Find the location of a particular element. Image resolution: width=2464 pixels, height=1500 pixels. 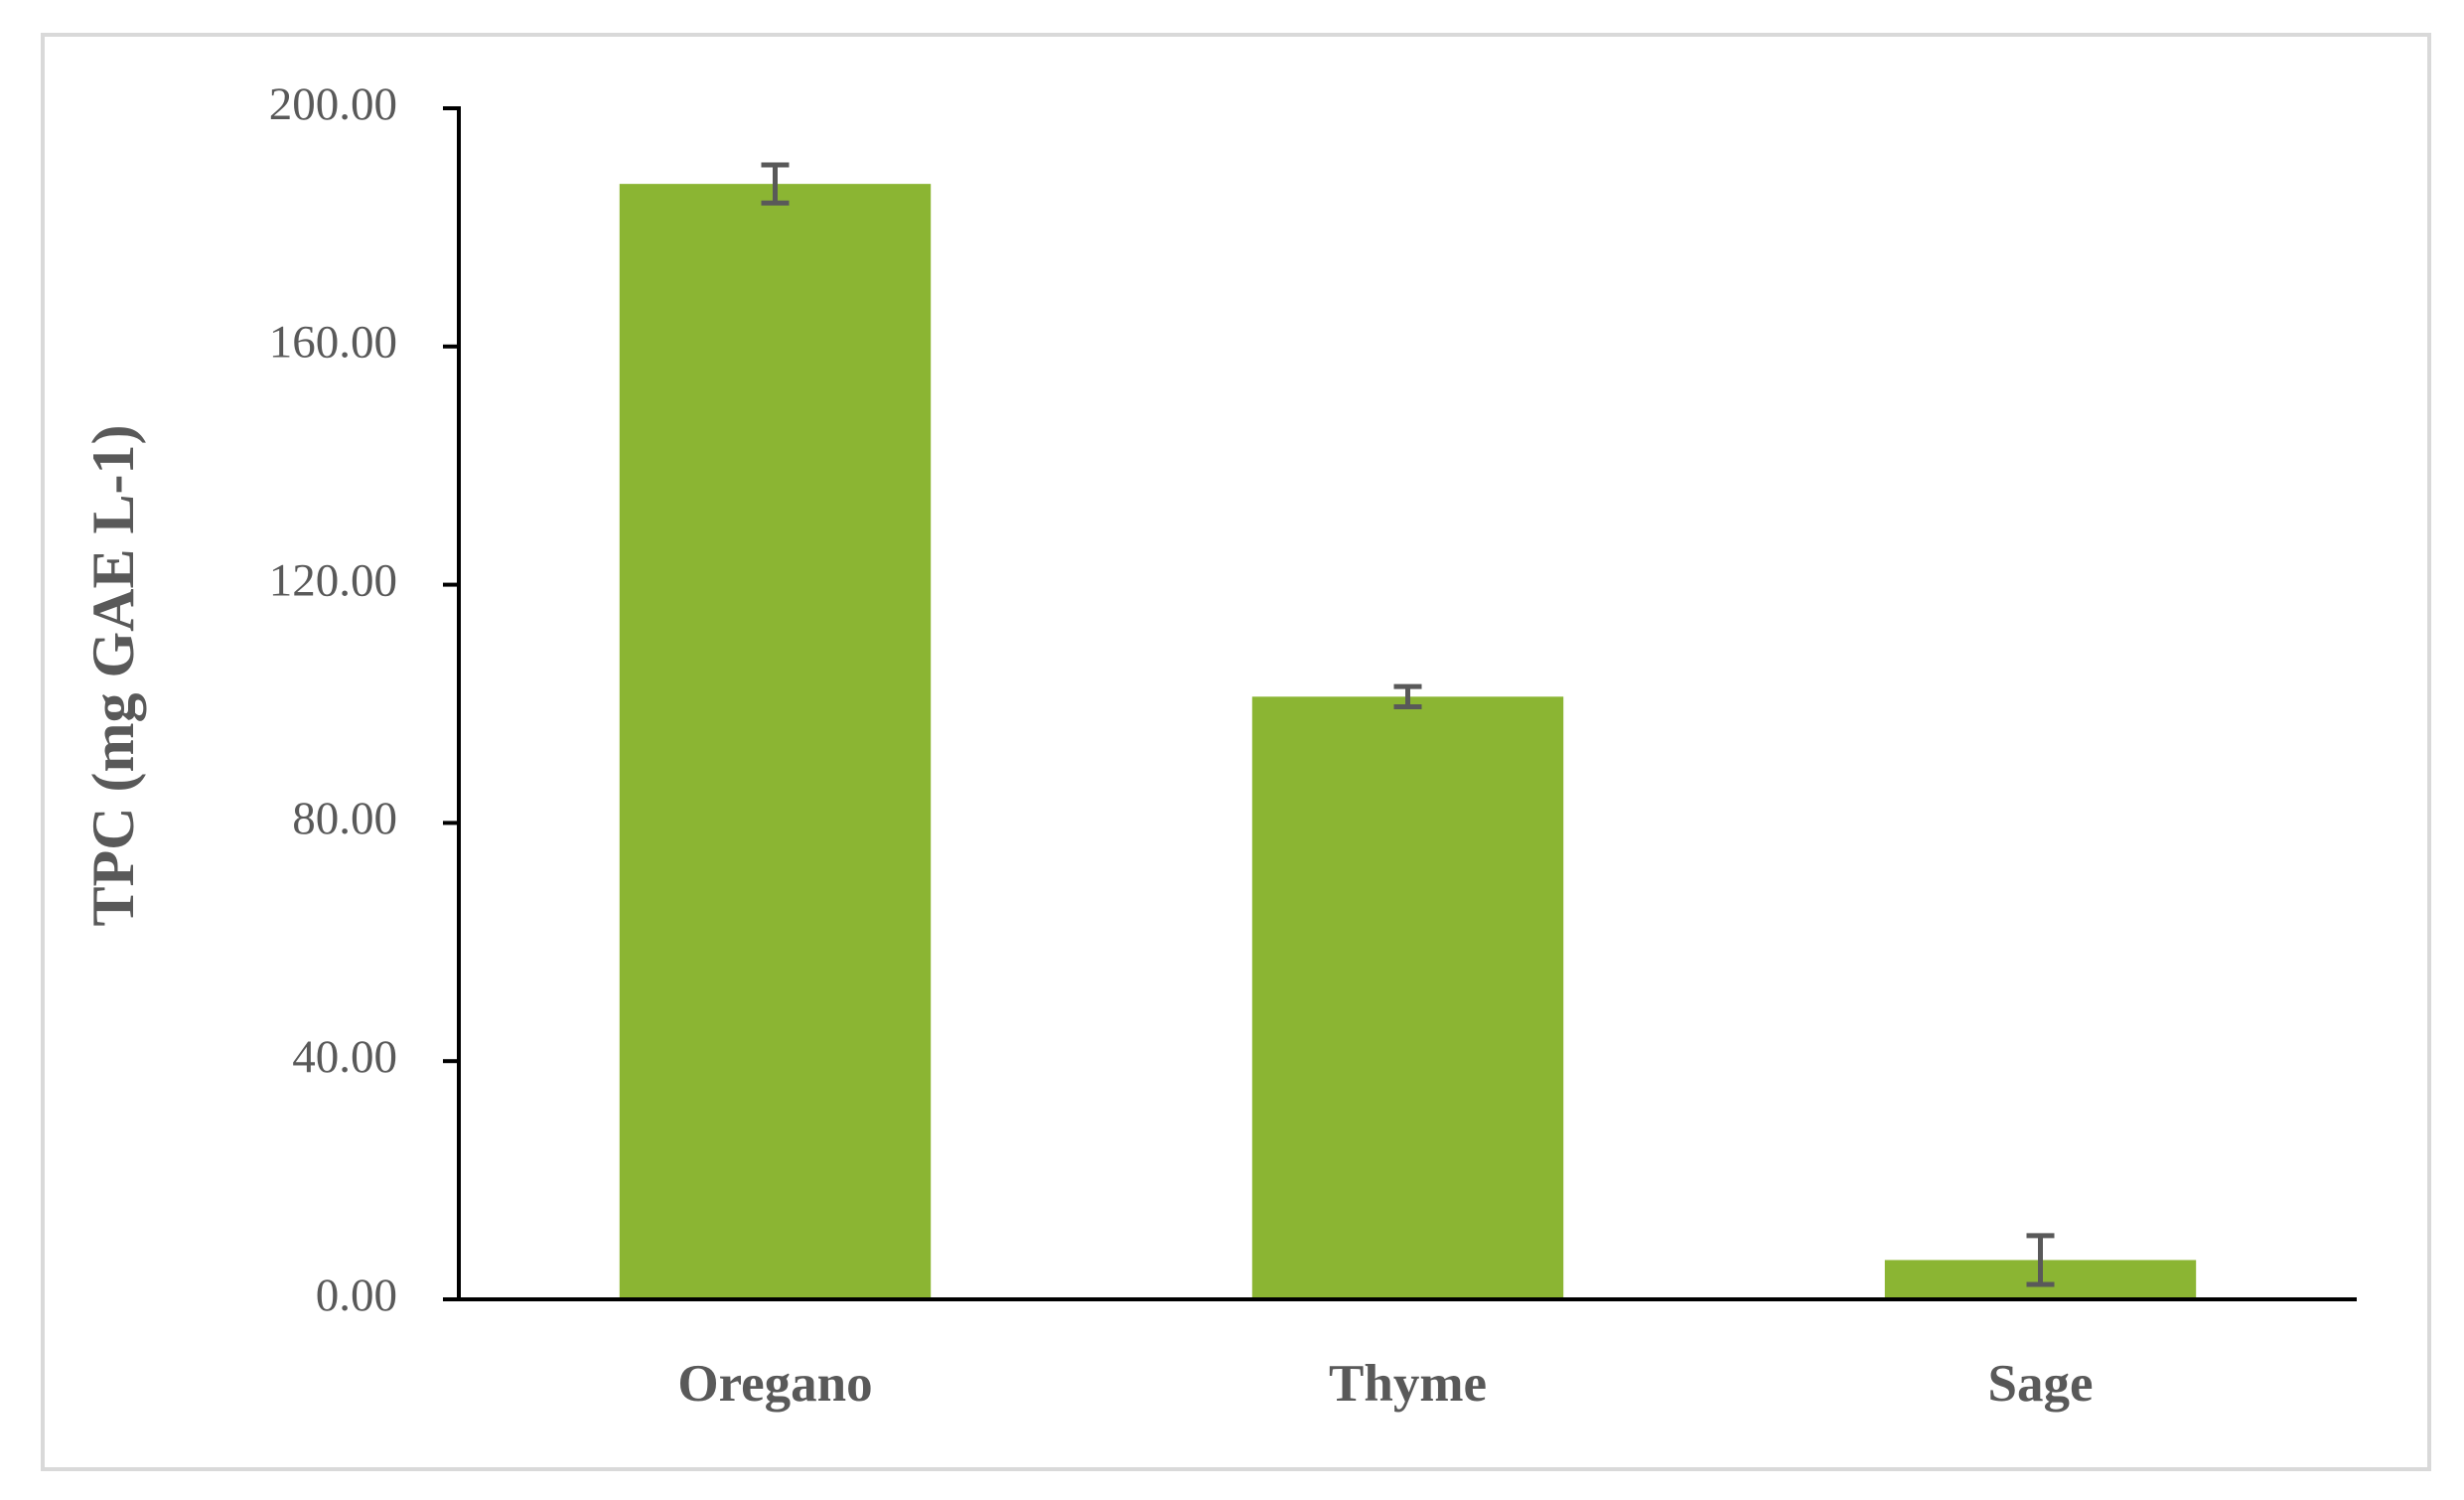

y-tick-label: 160.00 is located at coordinates (333, 343).